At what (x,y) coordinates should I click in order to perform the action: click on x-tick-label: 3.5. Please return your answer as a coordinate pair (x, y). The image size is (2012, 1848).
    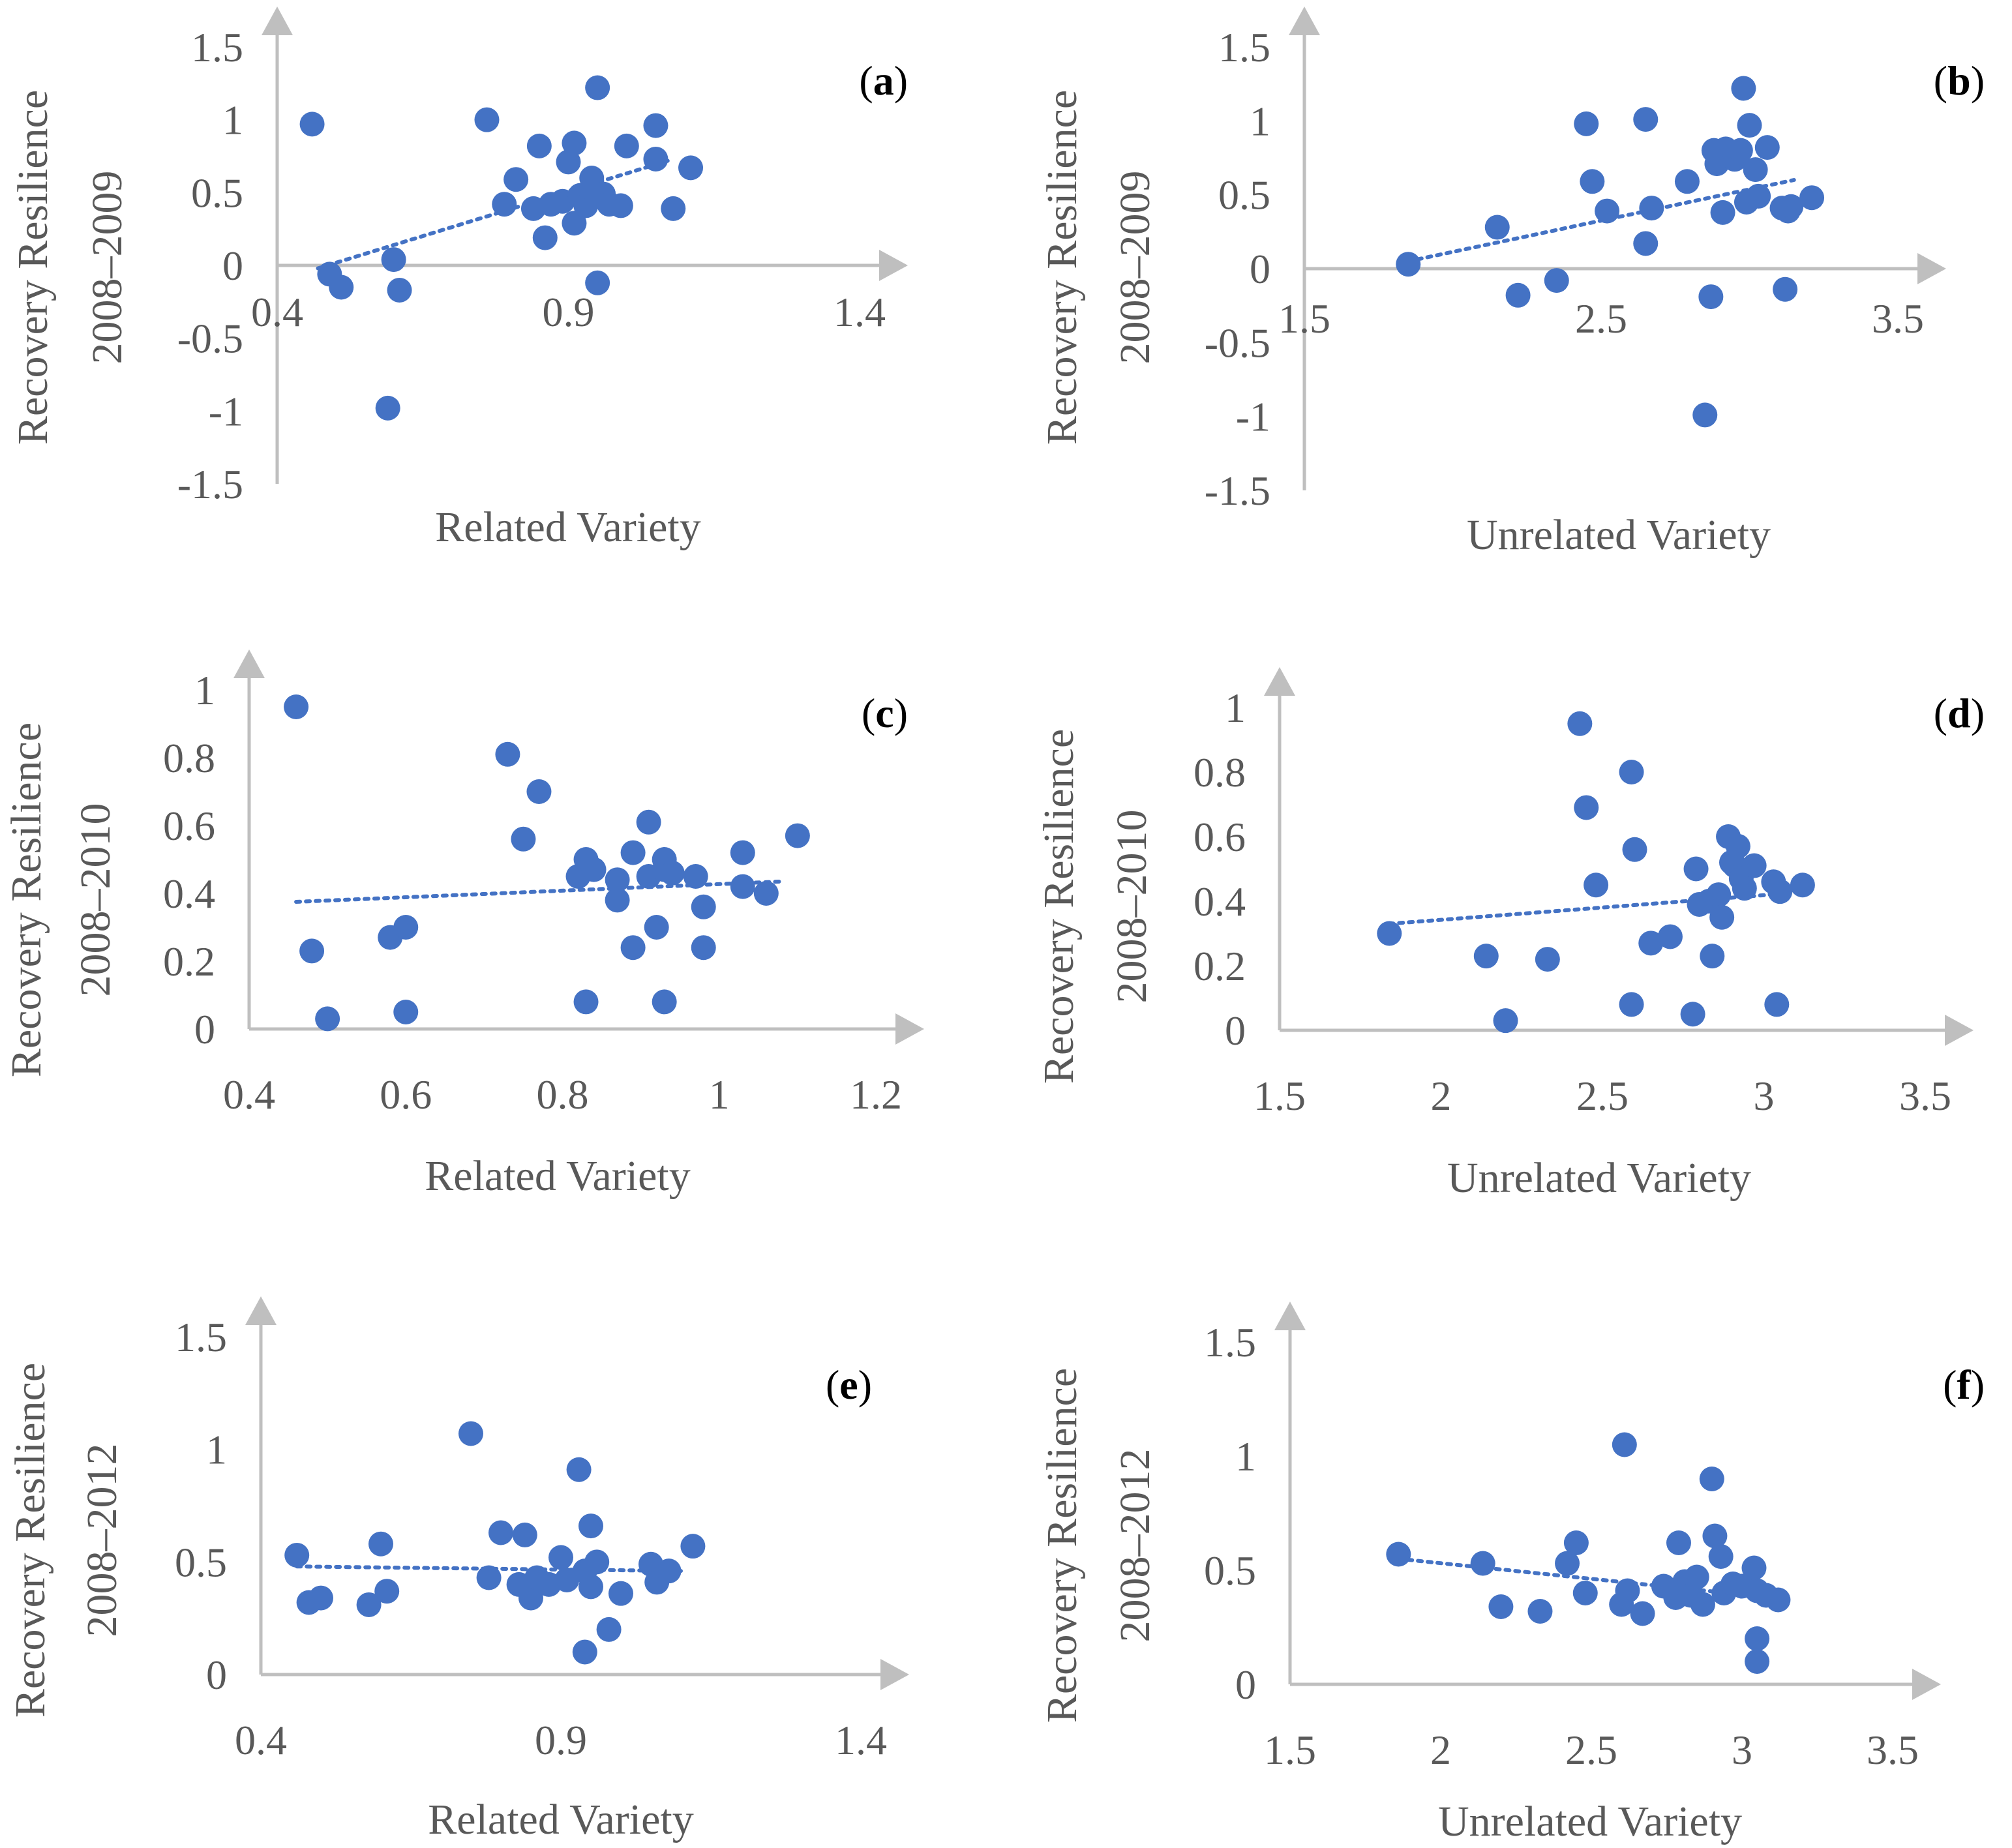
    Looking at the image, I should click on (1898, 318).